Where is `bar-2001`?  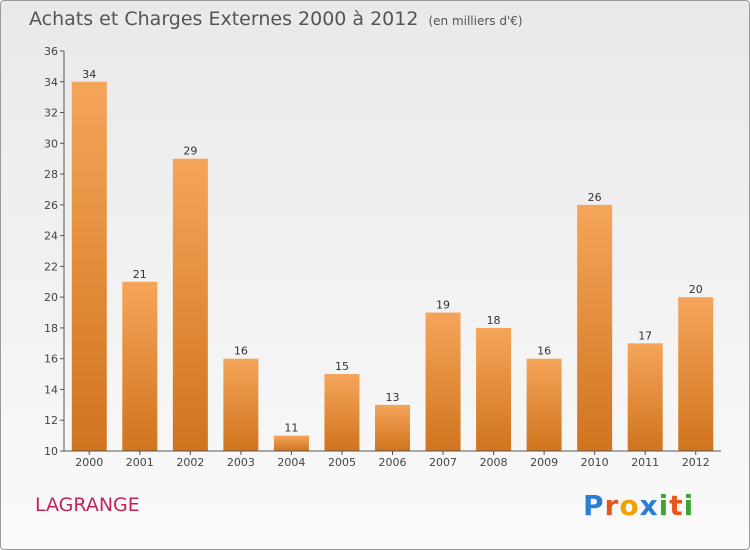
bar-2001 is located at coordinates (140, 366).